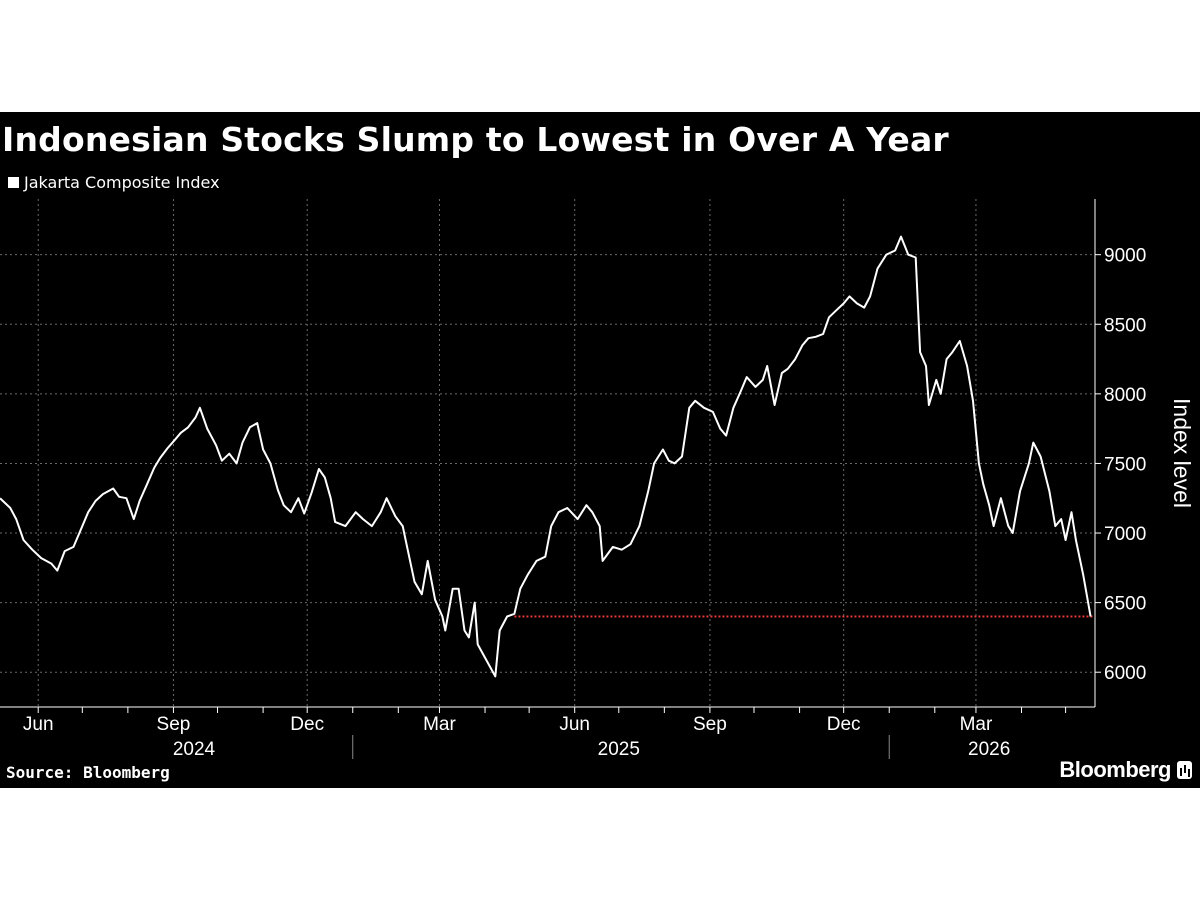  What do you see at coordinates (13, 182) in the screenshot?
I see `legend-swatch` at bounding box center [13, 182].